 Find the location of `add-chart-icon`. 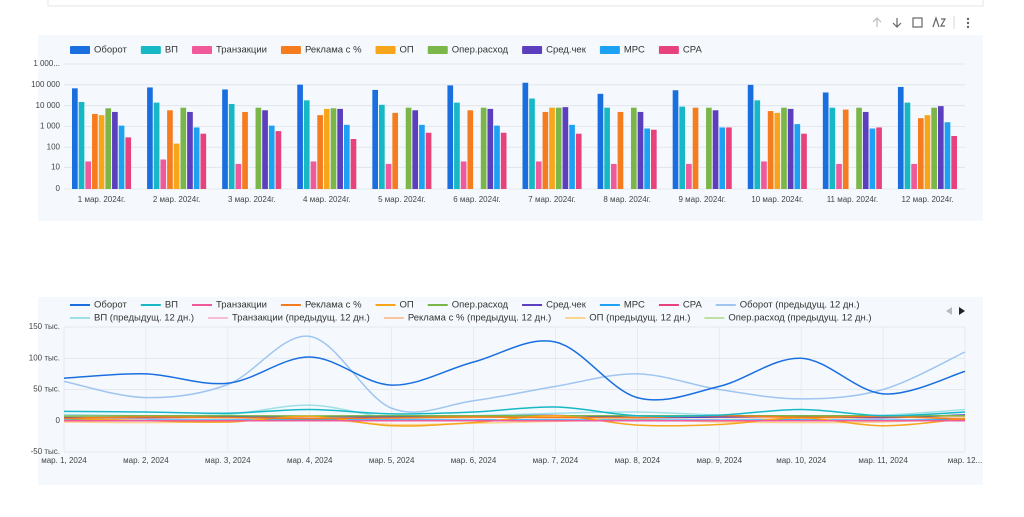

add-chart-icon is located at coordinates (917, 22).